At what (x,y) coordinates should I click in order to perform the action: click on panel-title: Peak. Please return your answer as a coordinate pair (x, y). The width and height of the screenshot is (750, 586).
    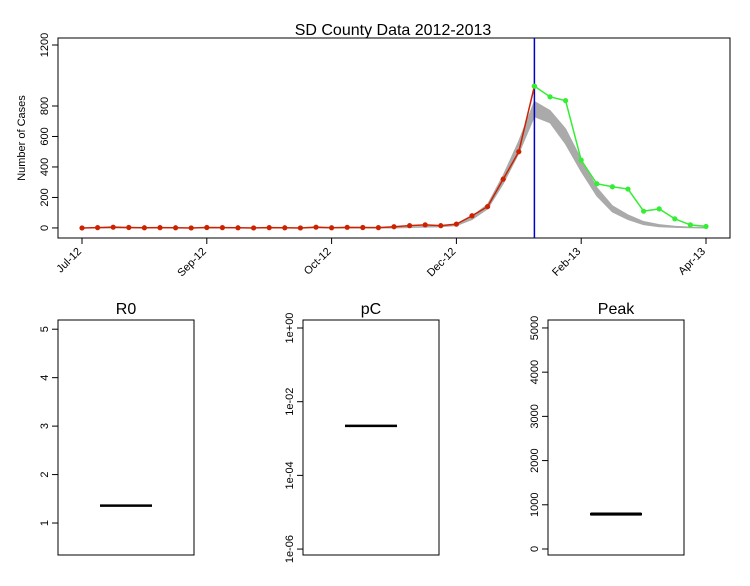
    Looking at the image, I should click on (616, 309).